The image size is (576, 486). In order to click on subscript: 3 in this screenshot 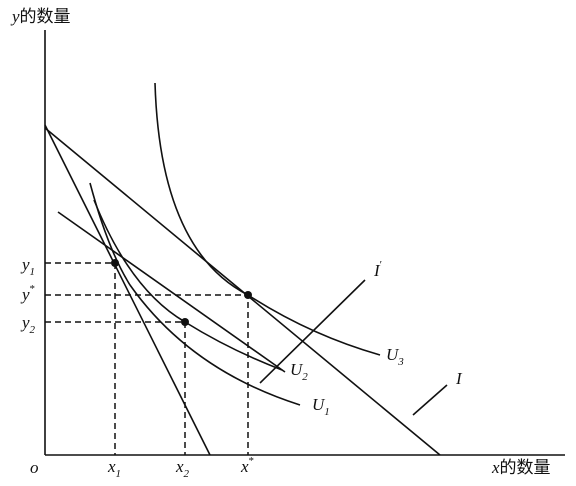, I will do `click(400, 362)`.